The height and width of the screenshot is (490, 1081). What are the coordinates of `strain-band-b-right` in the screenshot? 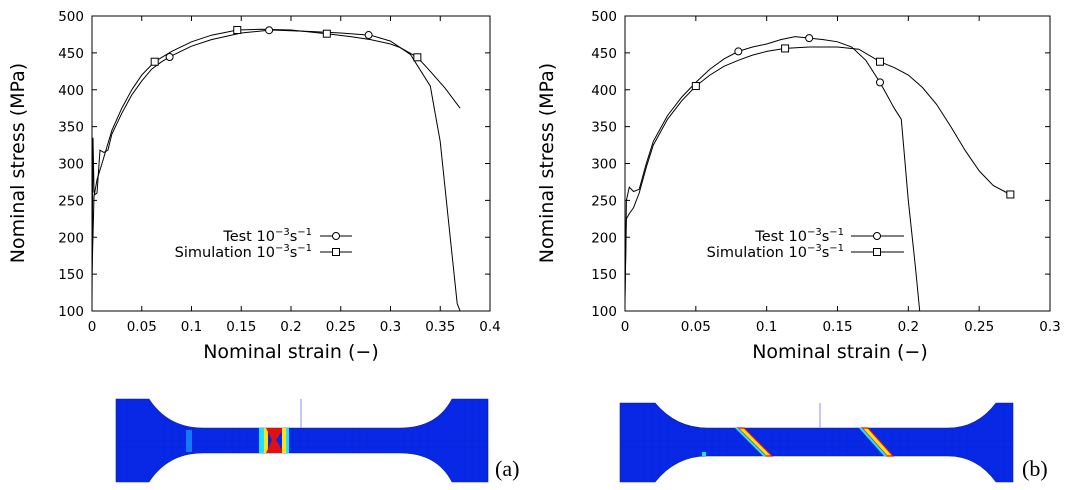 It's located at (877, 442).